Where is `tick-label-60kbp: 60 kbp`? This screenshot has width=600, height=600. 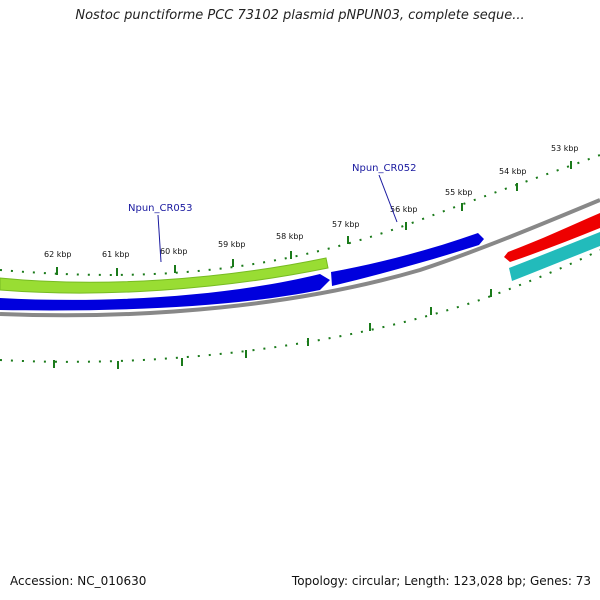
tick-label-60kbp: 60 kbp is located at coordinates (174, 251).